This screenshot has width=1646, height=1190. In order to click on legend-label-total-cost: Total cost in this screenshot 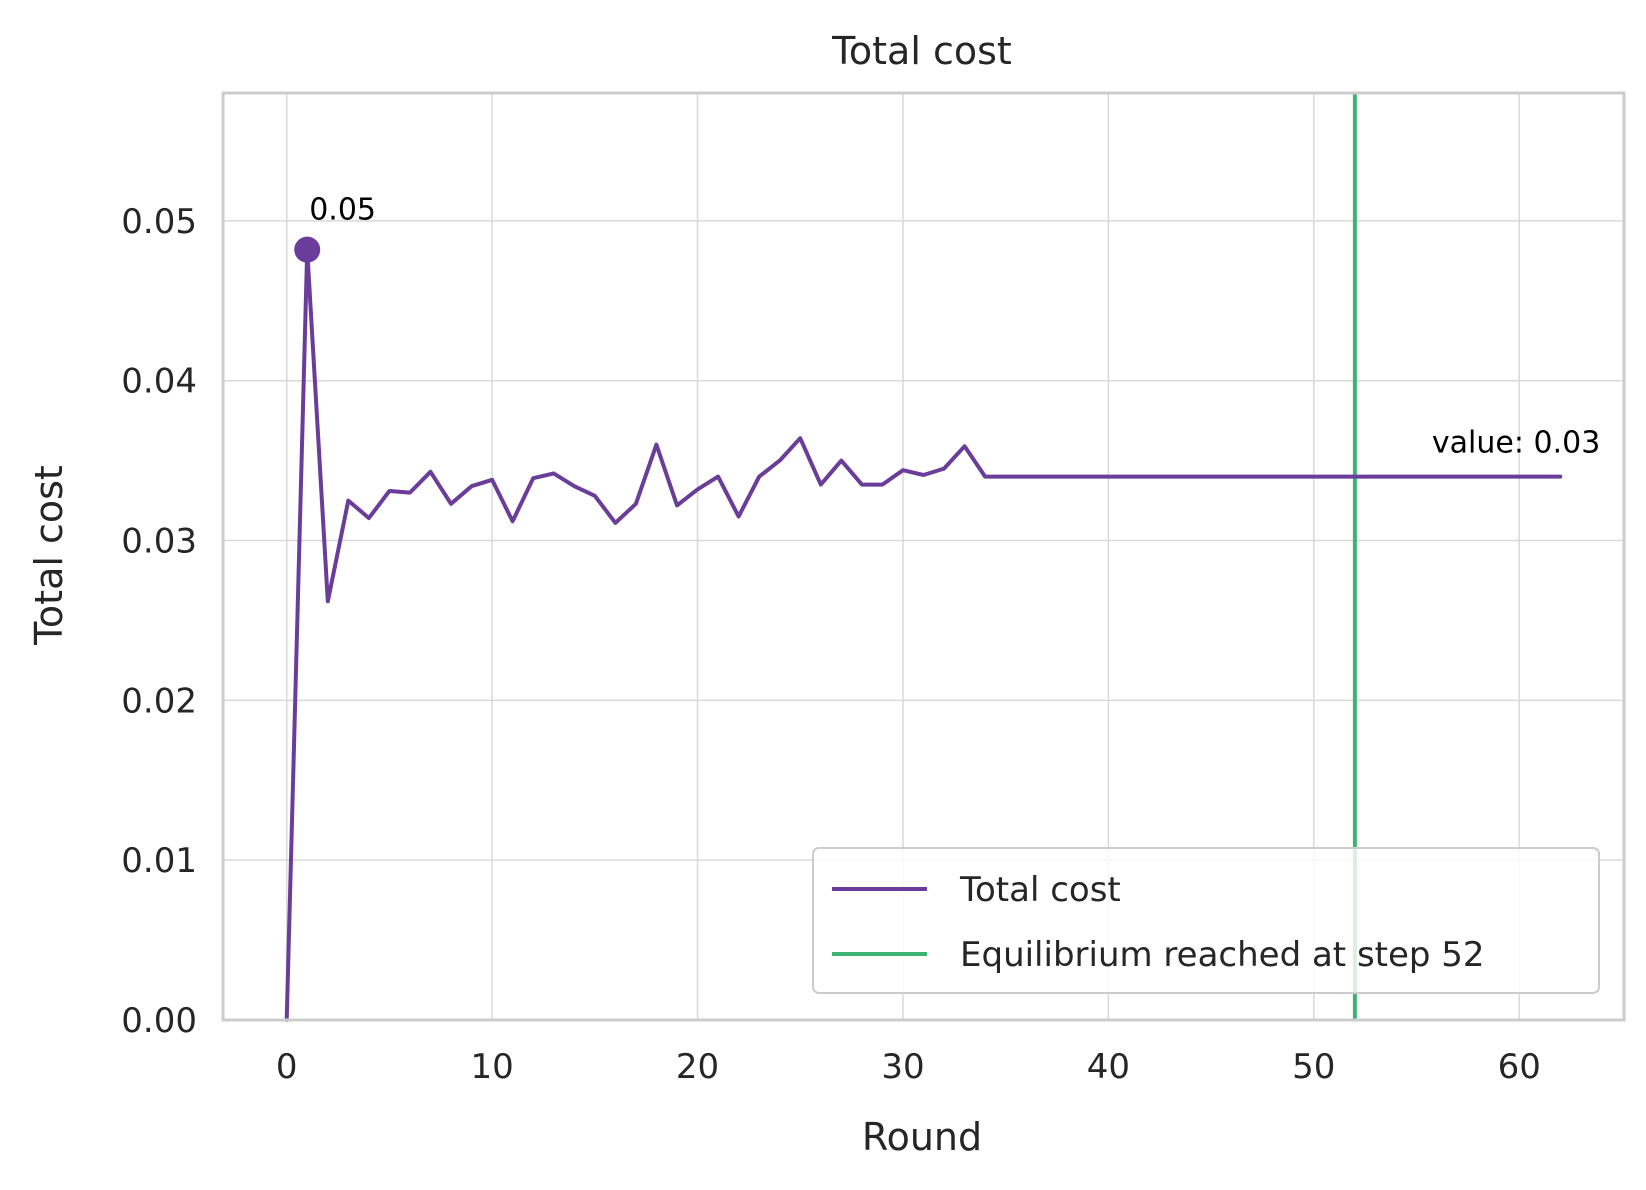, I will do `click(1040, 890)`.